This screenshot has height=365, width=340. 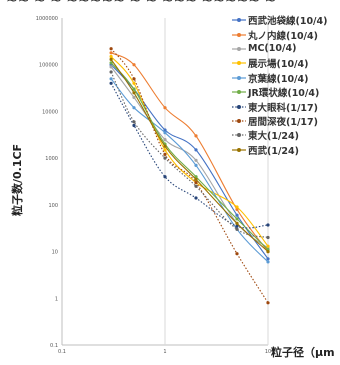 I want to click on legend-item: 西武(1/24), so click(x=286, y=150).